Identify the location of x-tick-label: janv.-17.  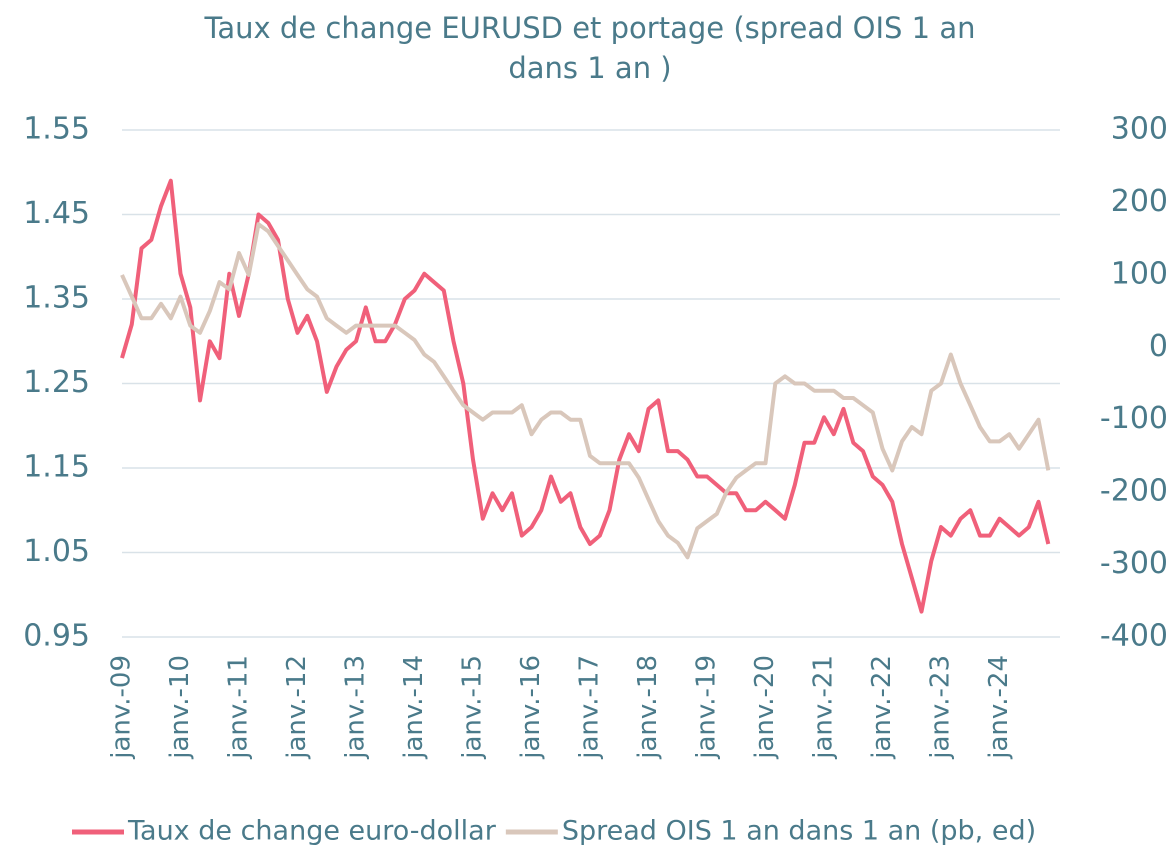
(590, 707).